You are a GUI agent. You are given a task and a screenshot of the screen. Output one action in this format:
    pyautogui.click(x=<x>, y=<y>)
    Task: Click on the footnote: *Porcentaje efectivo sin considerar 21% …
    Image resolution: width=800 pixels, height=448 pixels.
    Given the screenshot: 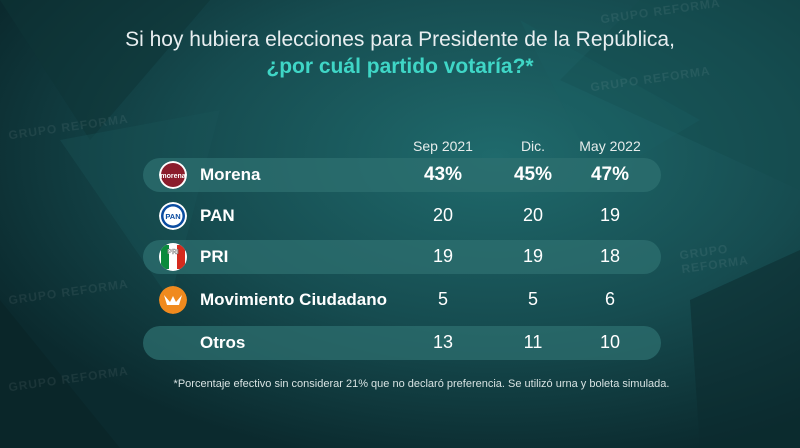 What is the action you would take?
    pyautogui.click(x=421, y=384)
    